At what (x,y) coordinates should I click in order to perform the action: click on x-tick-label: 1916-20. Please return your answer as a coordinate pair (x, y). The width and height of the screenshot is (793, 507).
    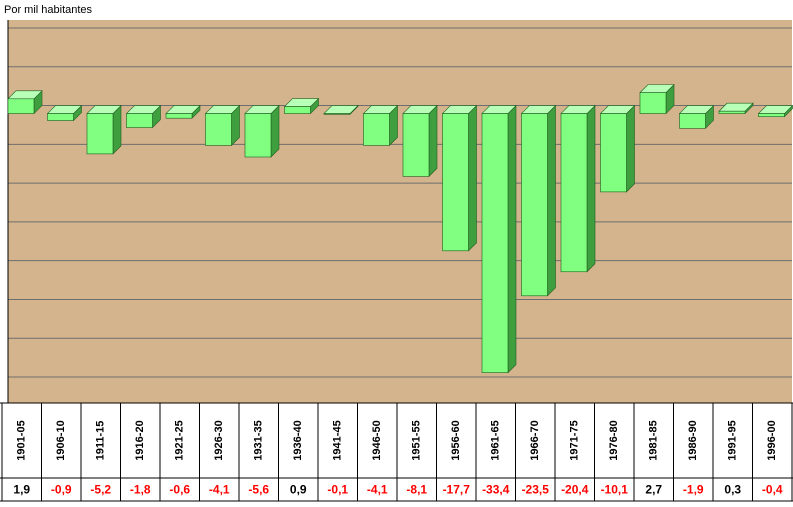
    Looking at the image, I should click on (140, 440).